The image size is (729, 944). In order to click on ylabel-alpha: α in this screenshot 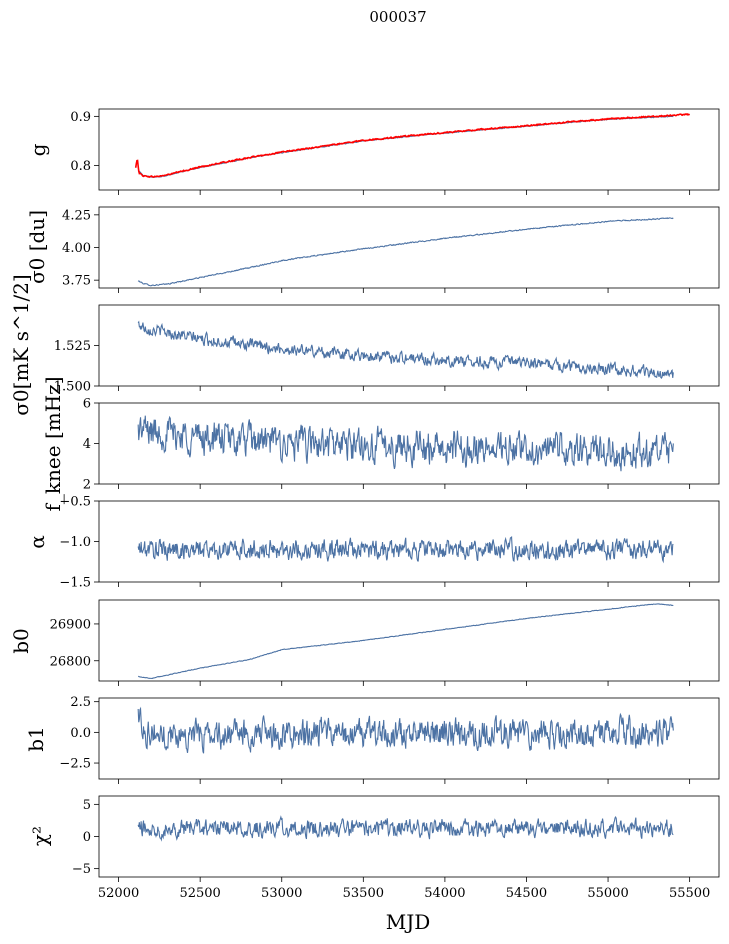, I will do `click(37, 542)`.